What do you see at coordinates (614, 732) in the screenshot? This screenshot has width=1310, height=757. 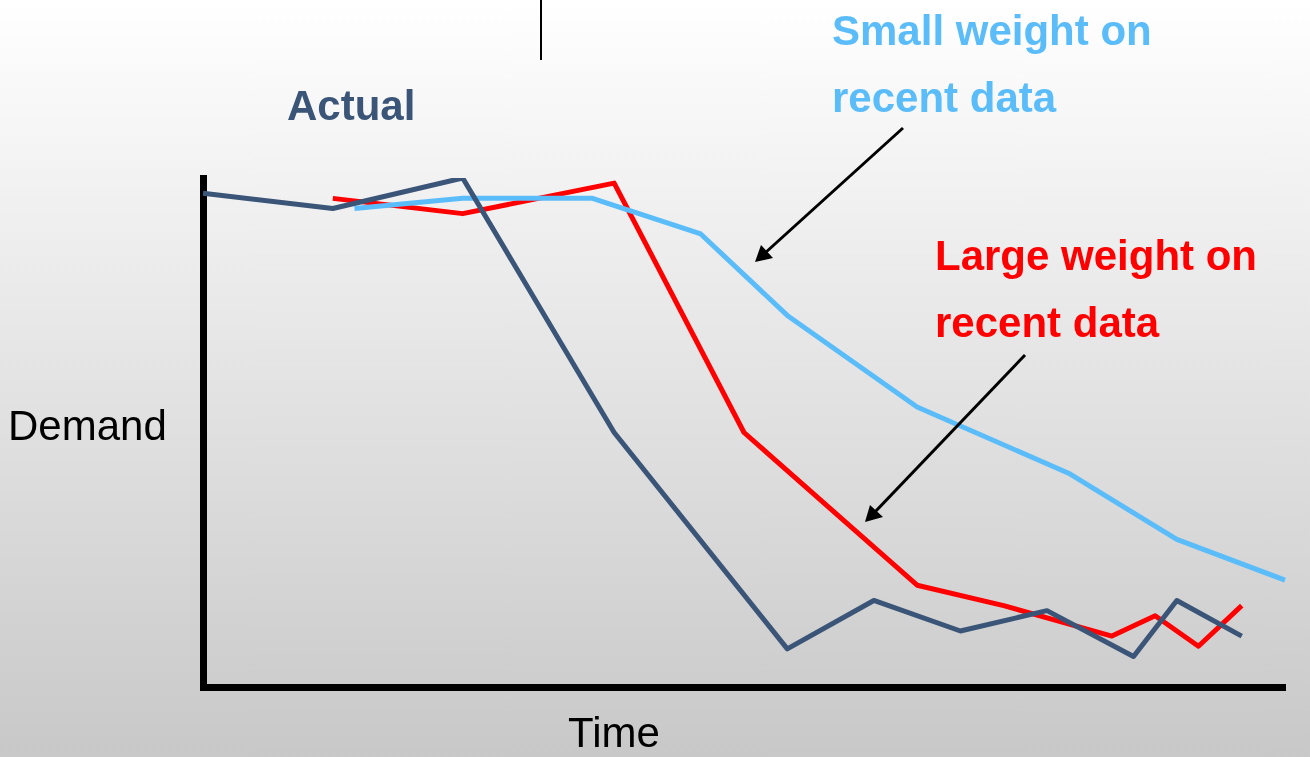 I see `x-axis-title: Time` at bounding box center [614, 732].